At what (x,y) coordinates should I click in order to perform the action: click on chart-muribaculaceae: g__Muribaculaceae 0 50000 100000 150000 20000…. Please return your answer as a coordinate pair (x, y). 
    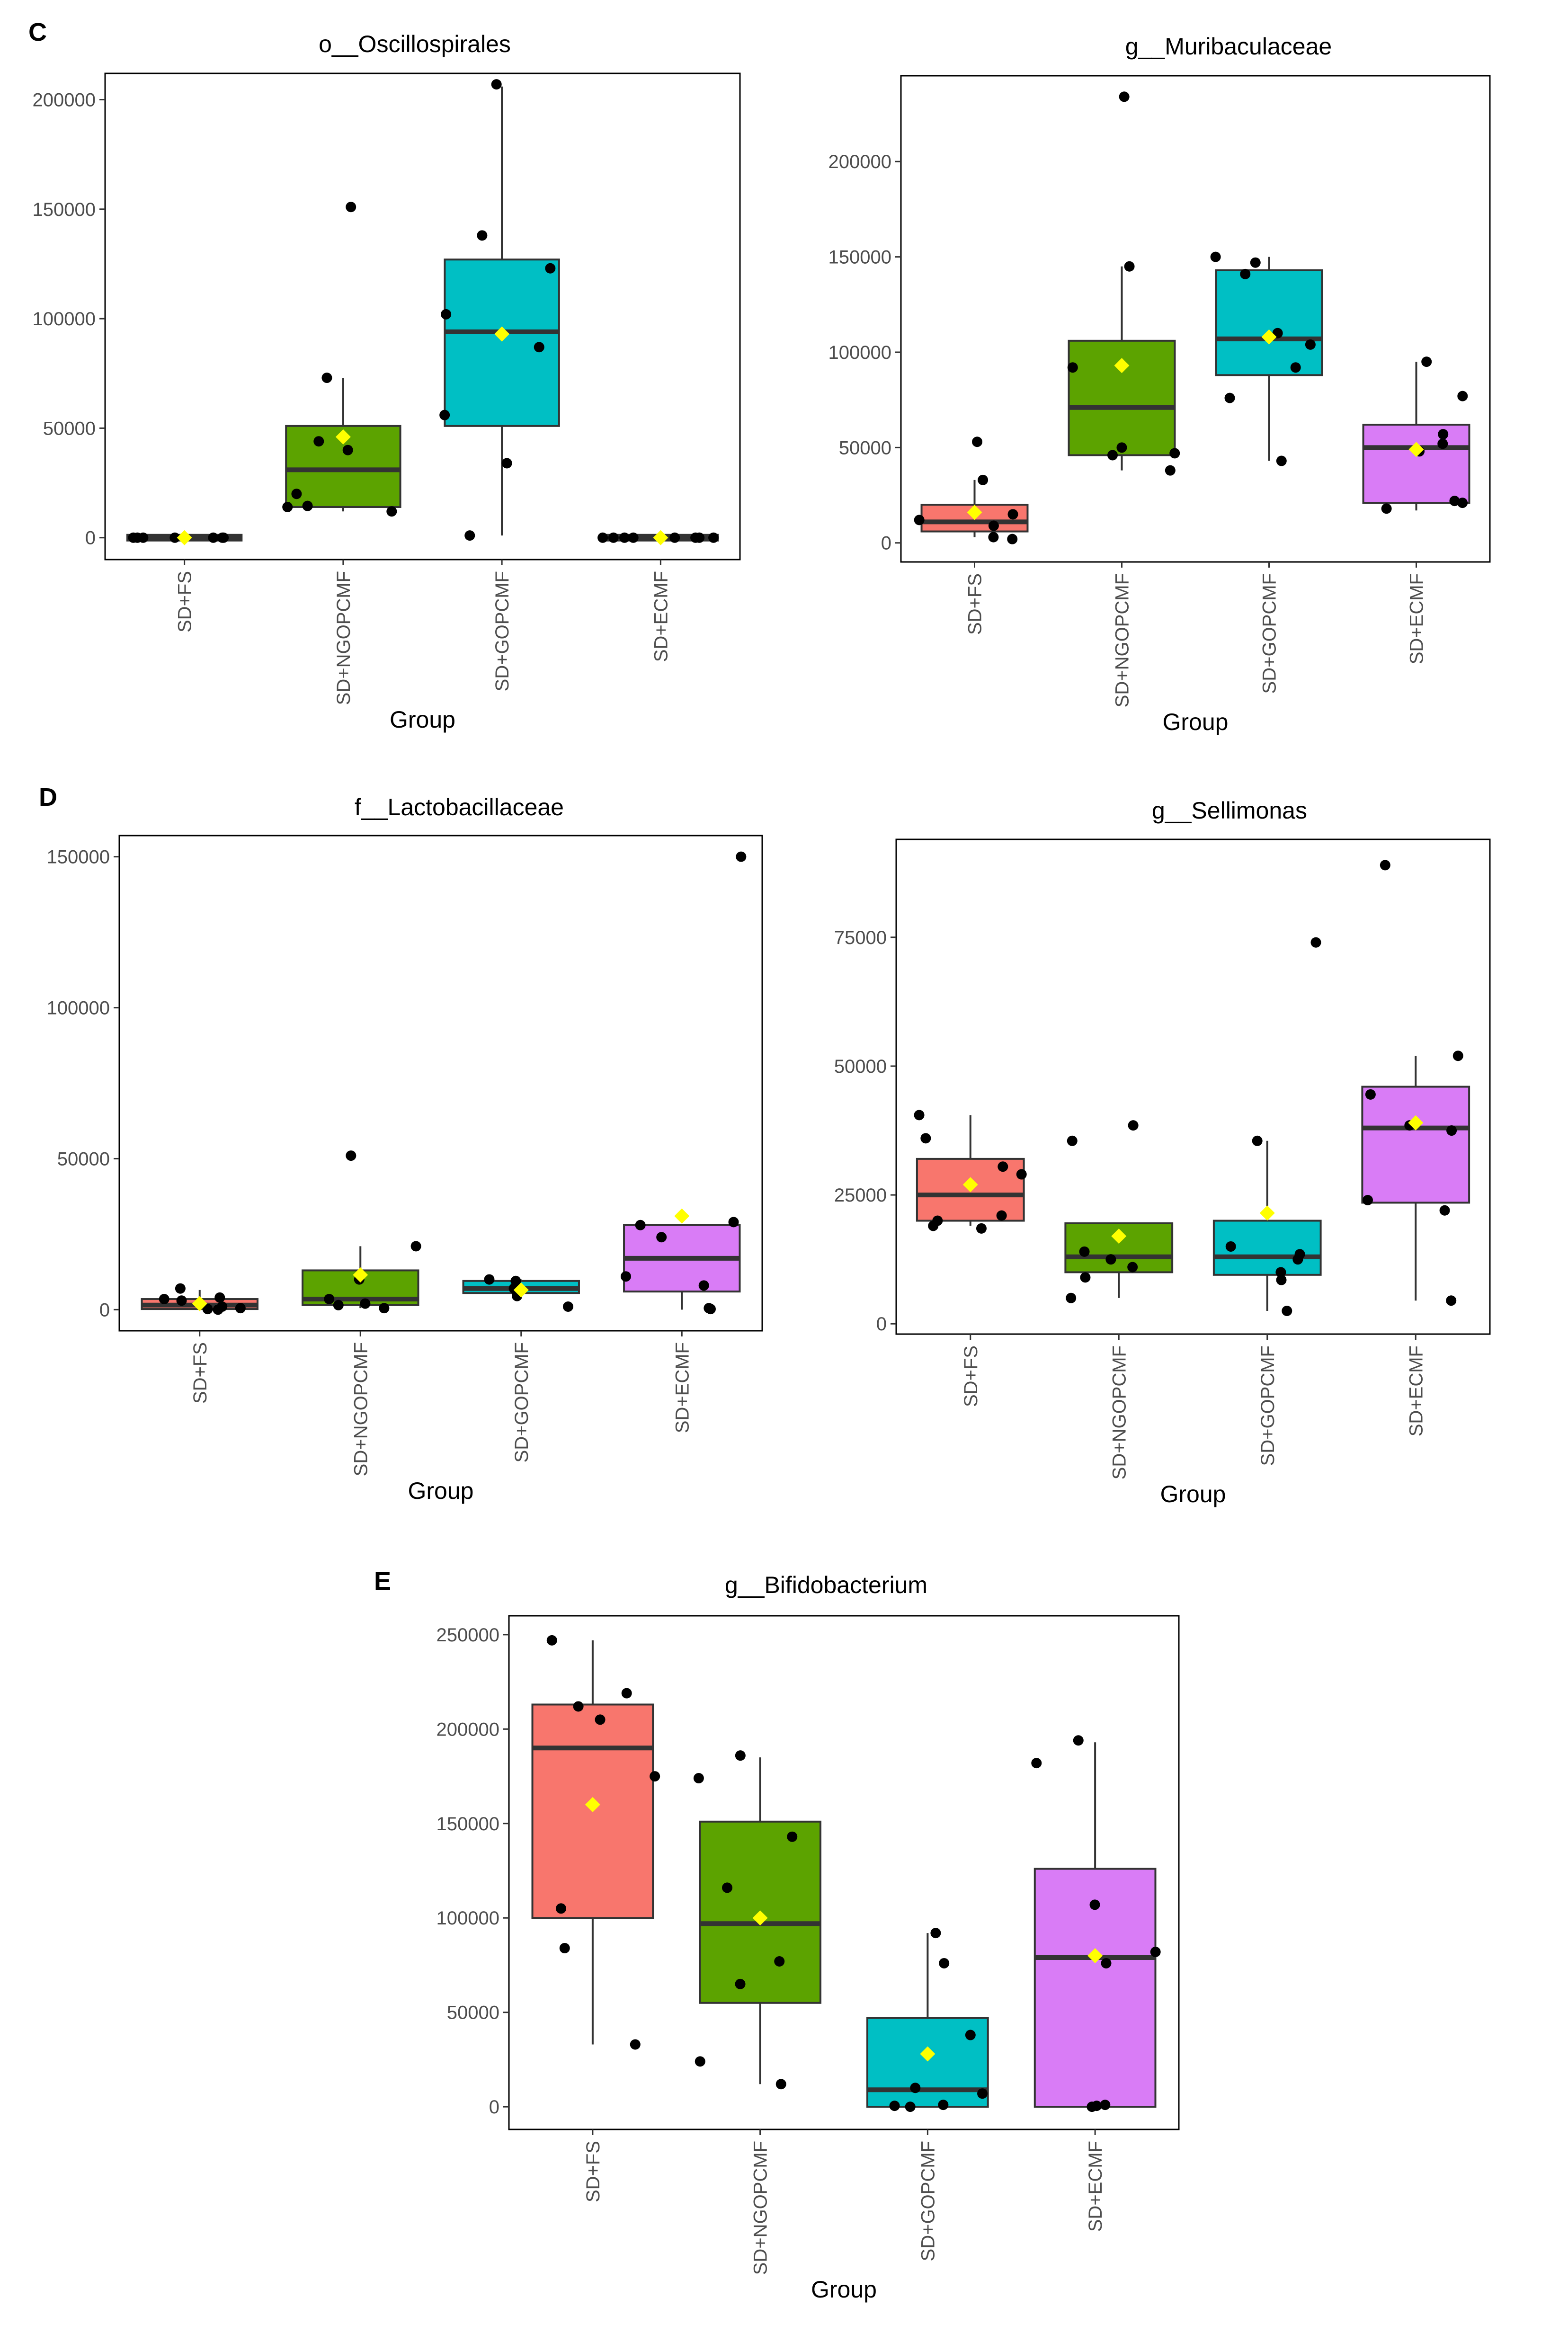
    Looking at the image, I should click on (1160, 384).